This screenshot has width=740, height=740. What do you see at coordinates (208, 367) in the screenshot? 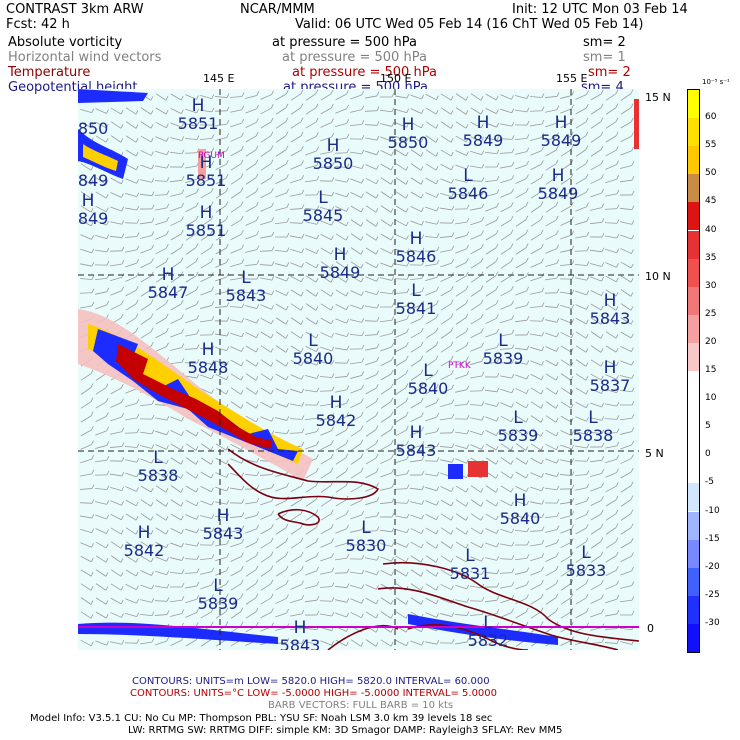
I see `center-height-value: 5848` at bounding box center [208, 367].